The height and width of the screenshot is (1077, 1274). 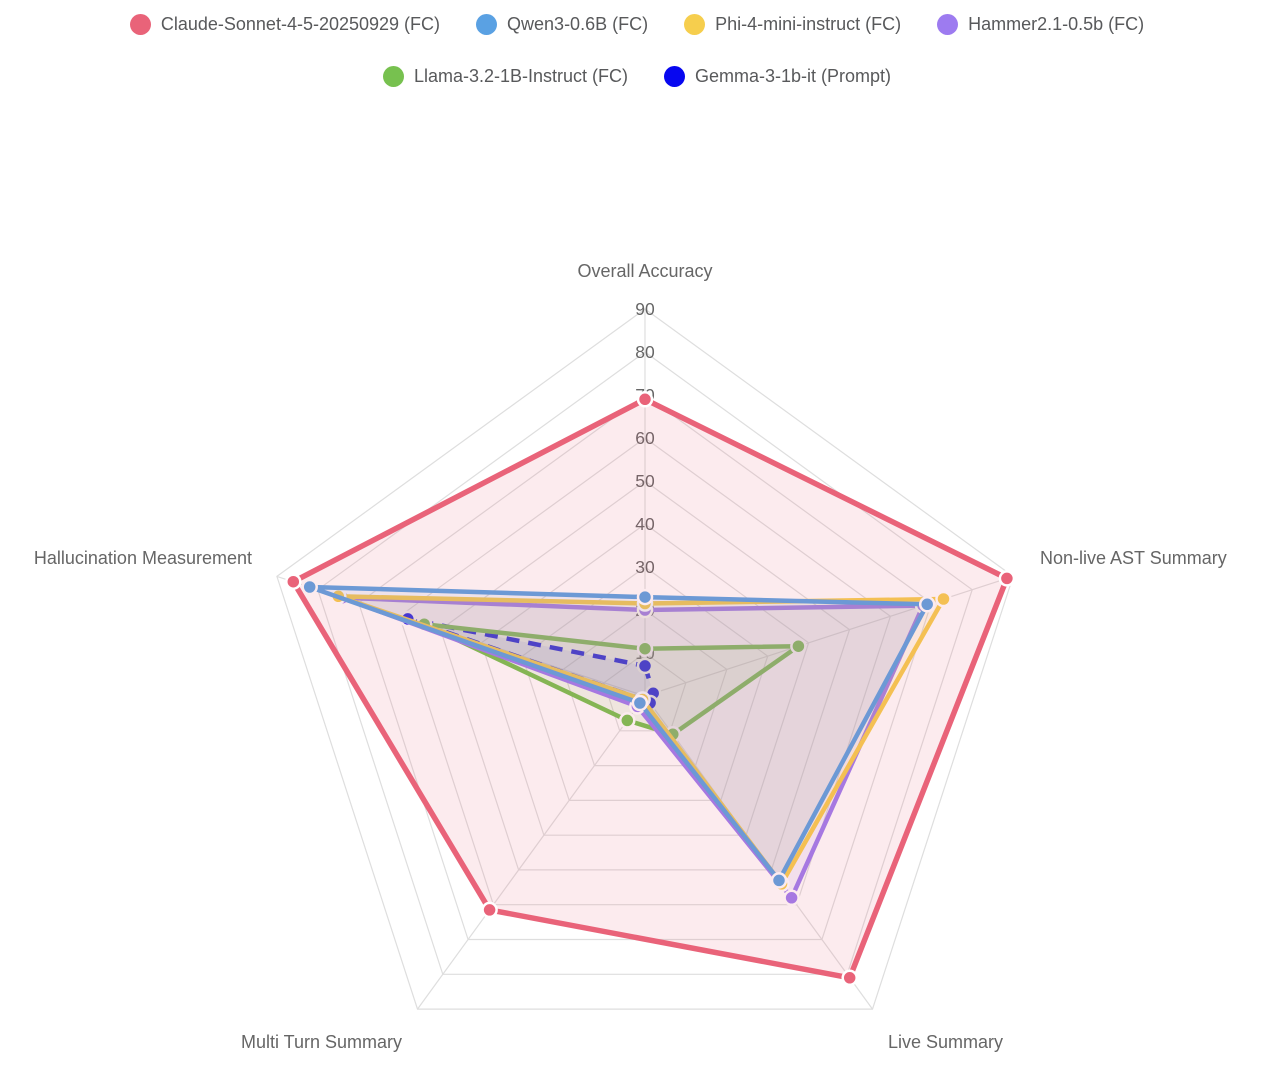 I want to click on series-qwen3-0-6b-fc-, so click(x=618, y=733).